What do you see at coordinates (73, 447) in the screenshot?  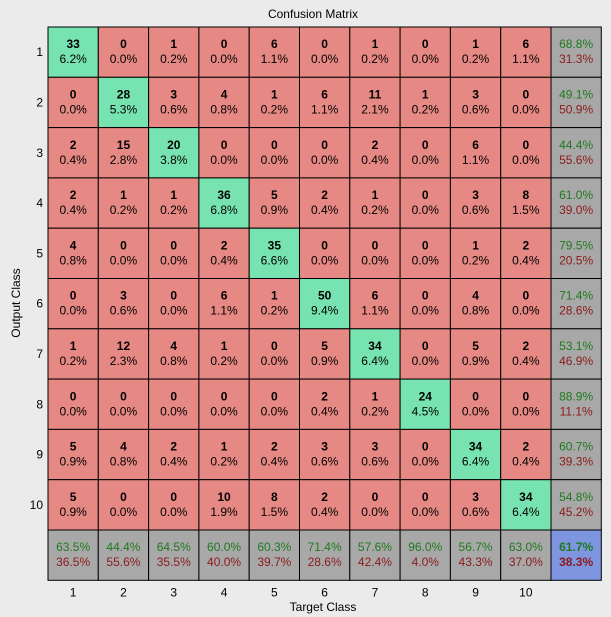 I see `matrix-cell-value: 5` at bounding box center [73, 447].